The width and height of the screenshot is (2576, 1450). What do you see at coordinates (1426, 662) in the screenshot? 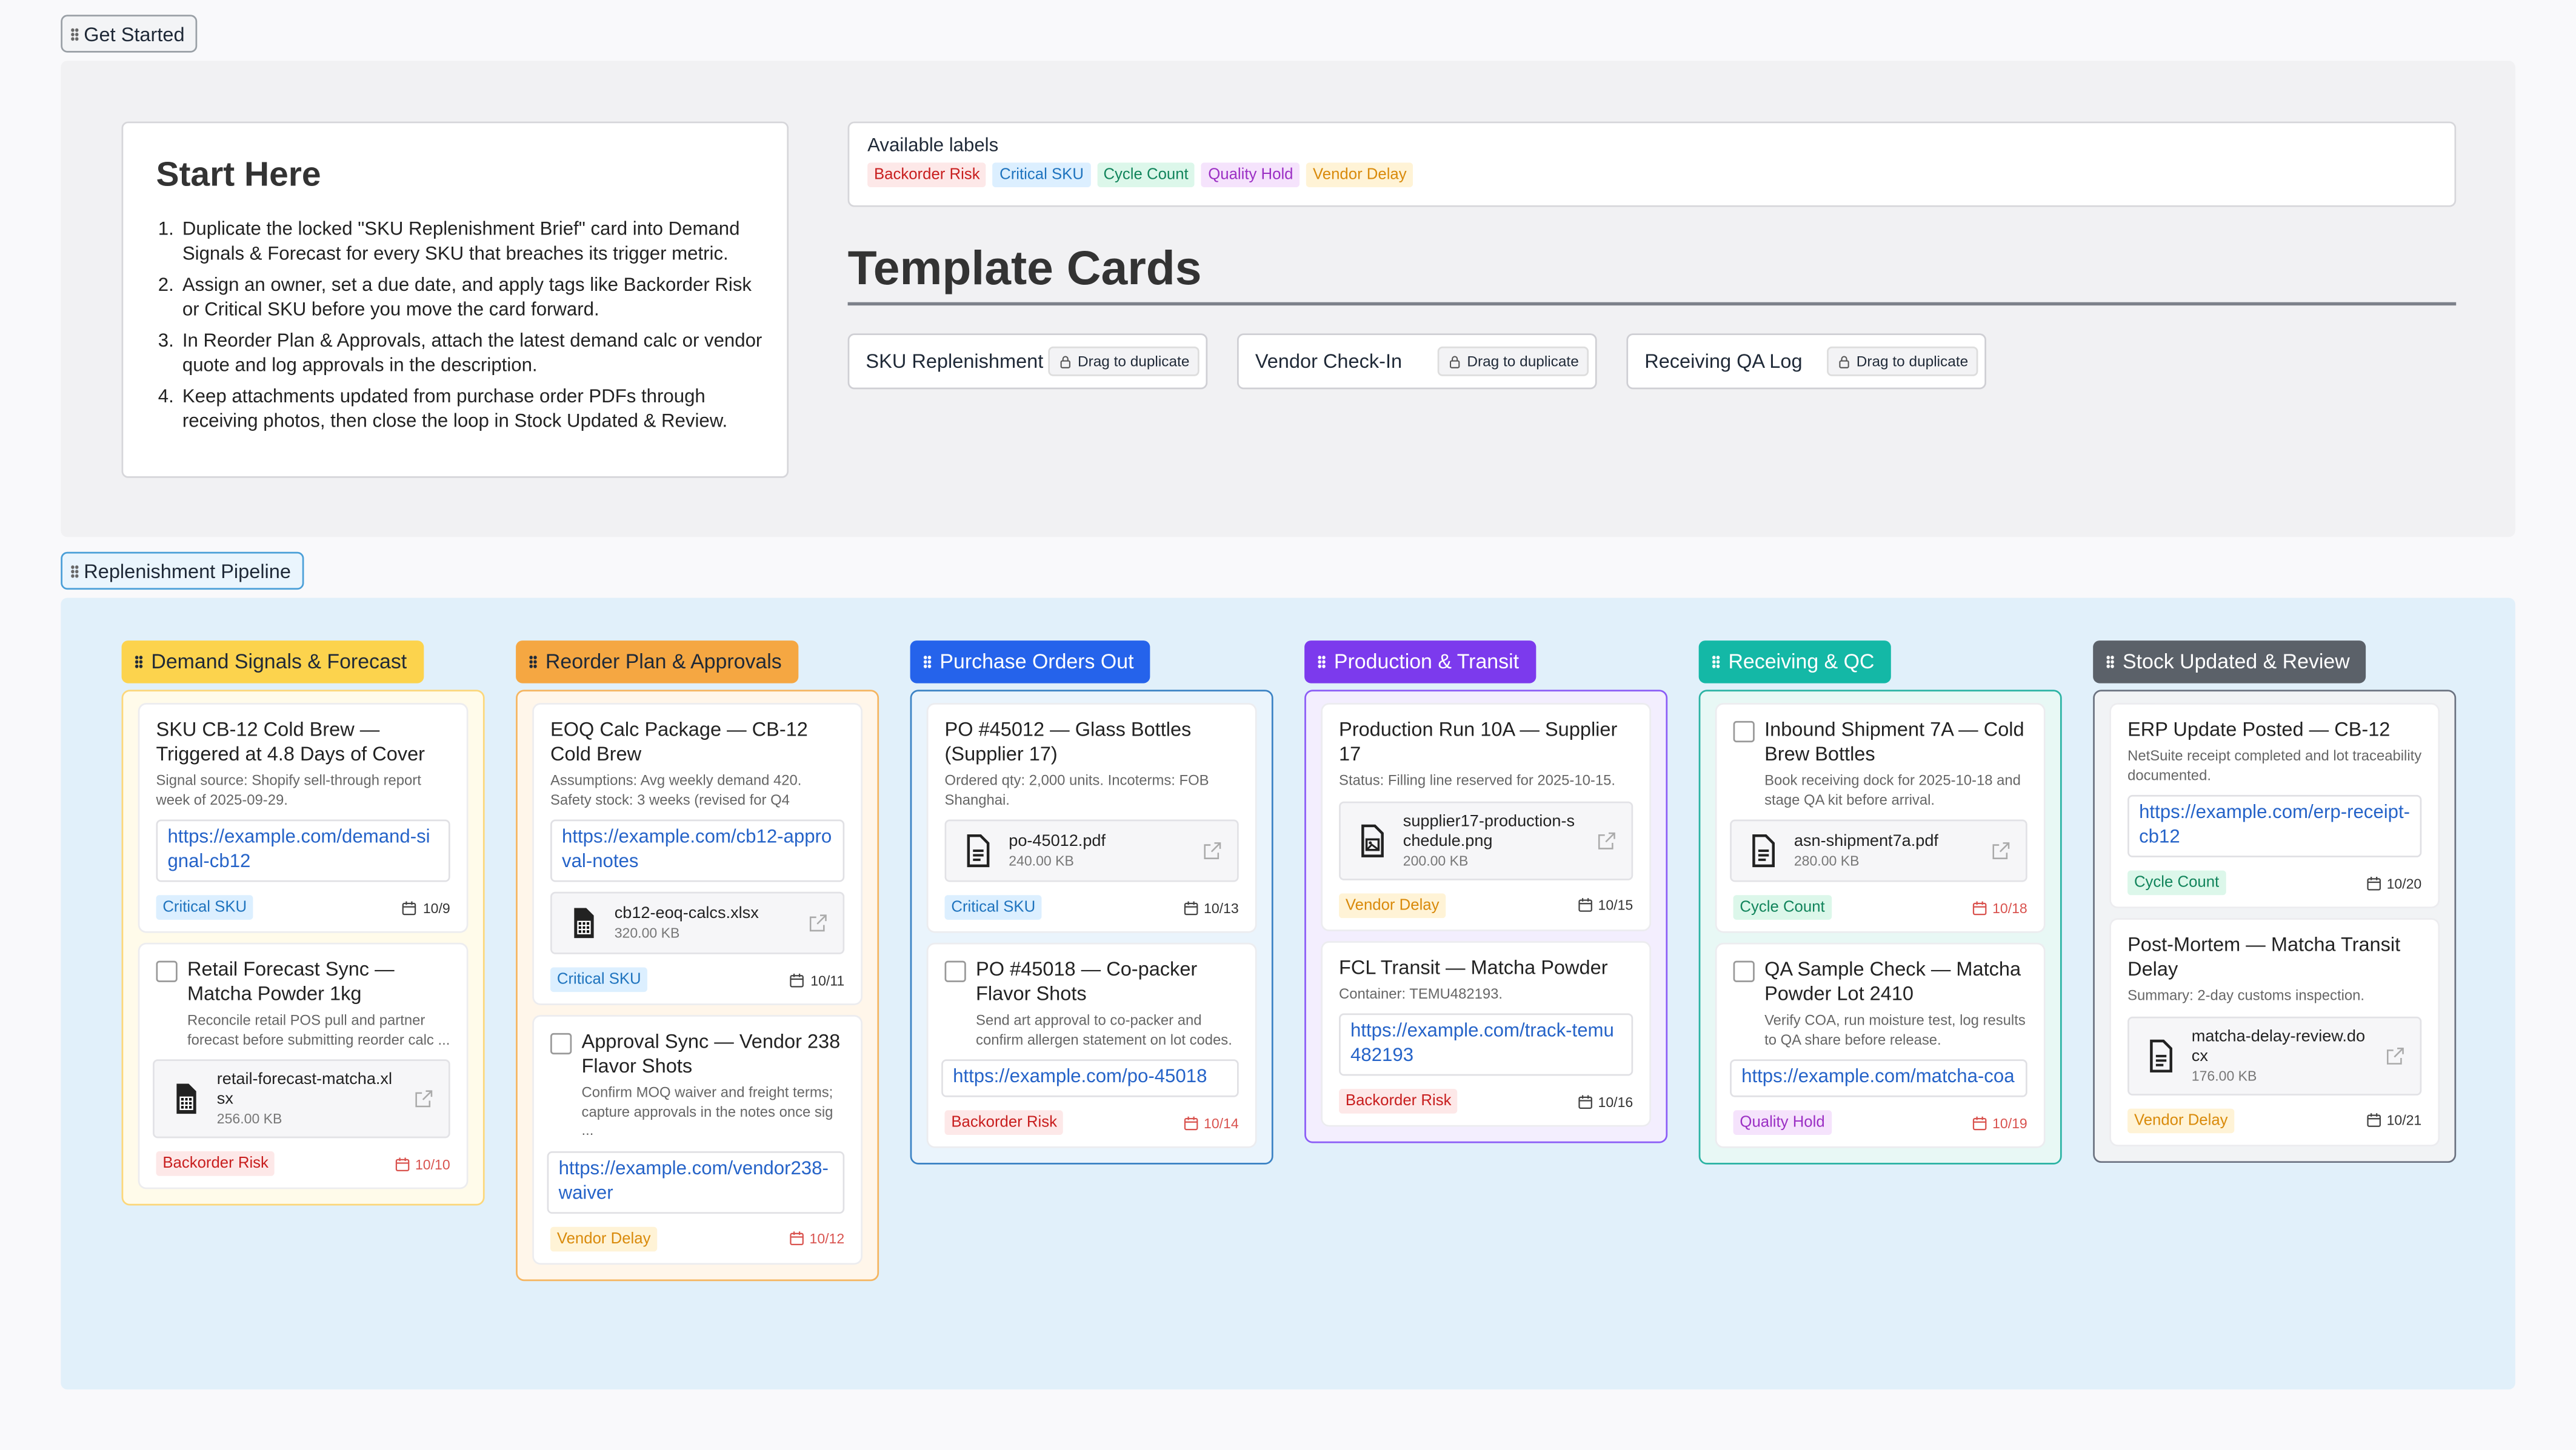
I see `column-title: Production & Transit` at bounding box center [1426, 662].